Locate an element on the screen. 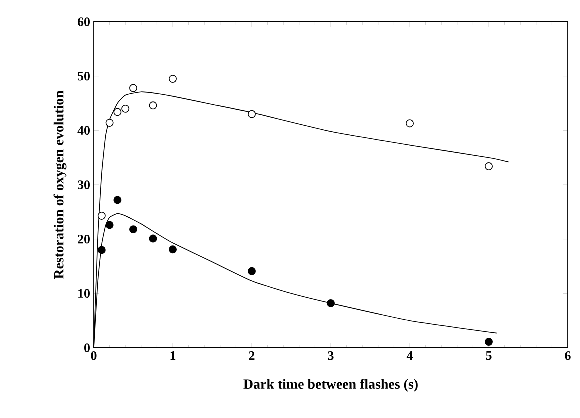 Image resolution: width=580 pixels, height=418 pixels. x-axis-title: Dark time between flashes (s) is located at coordinates (331, 385).